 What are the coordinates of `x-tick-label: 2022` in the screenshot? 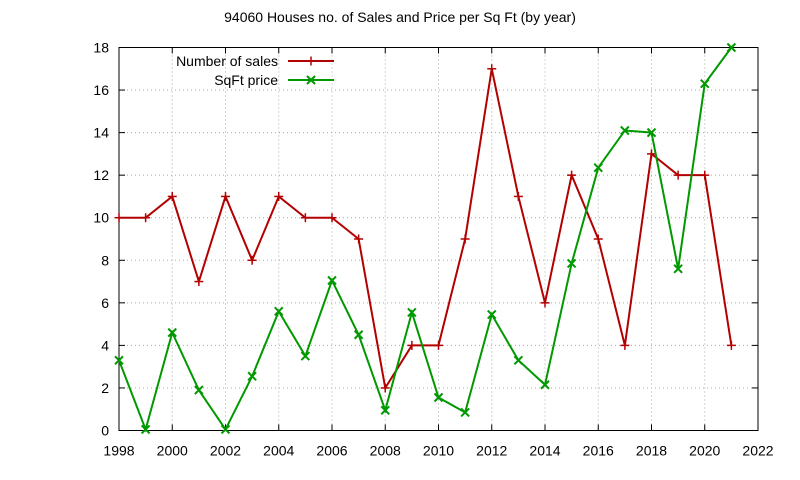 It's located at (757, 451).